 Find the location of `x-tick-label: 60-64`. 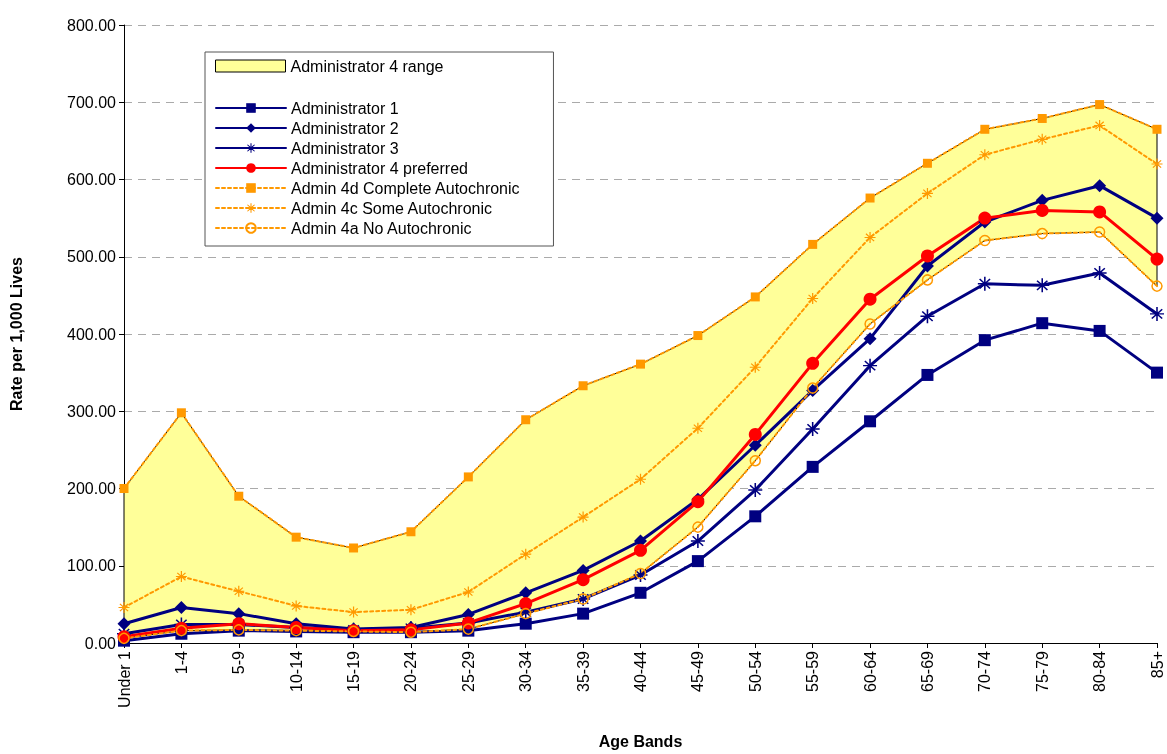

x-tick-label: 60-64 is located at coordinates (870, 671).